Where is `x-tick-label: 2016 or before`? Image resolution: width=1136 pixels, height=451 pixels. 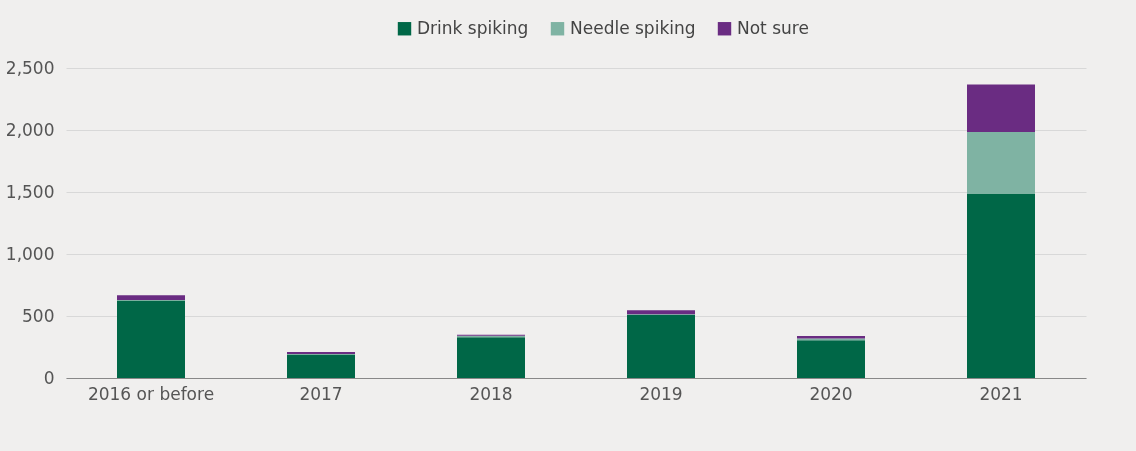 x-tick-label: 2016 or before is located at coordinates (151, 393).